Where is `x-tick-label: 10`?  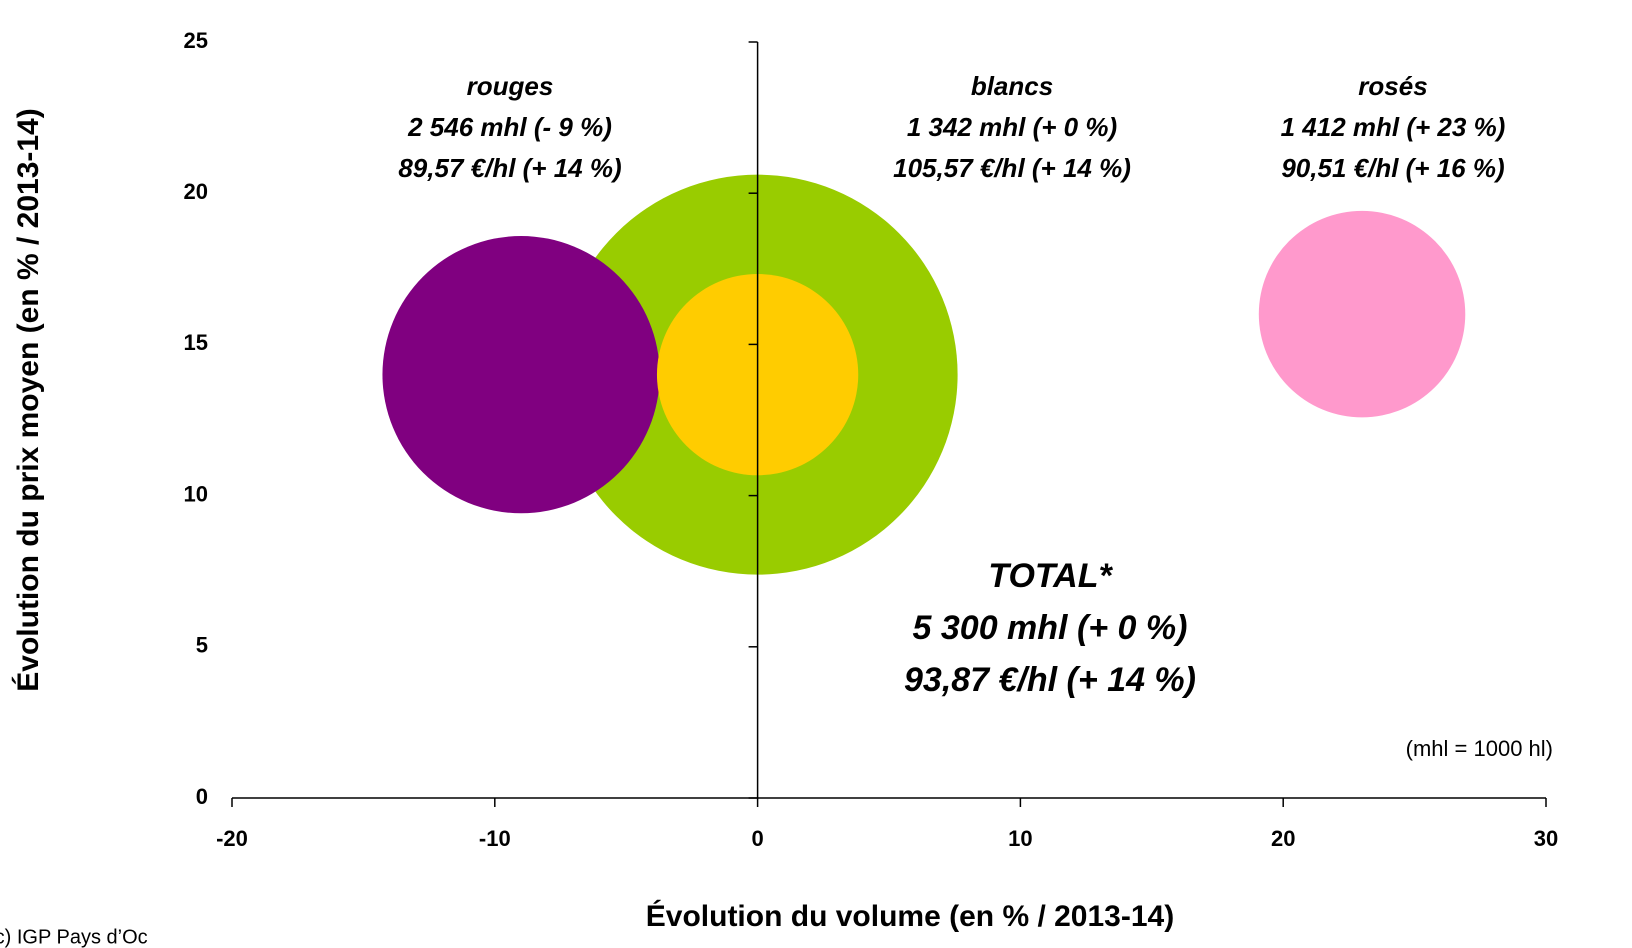 x-tick-label: 10 is located at coordinates (1020, 838).